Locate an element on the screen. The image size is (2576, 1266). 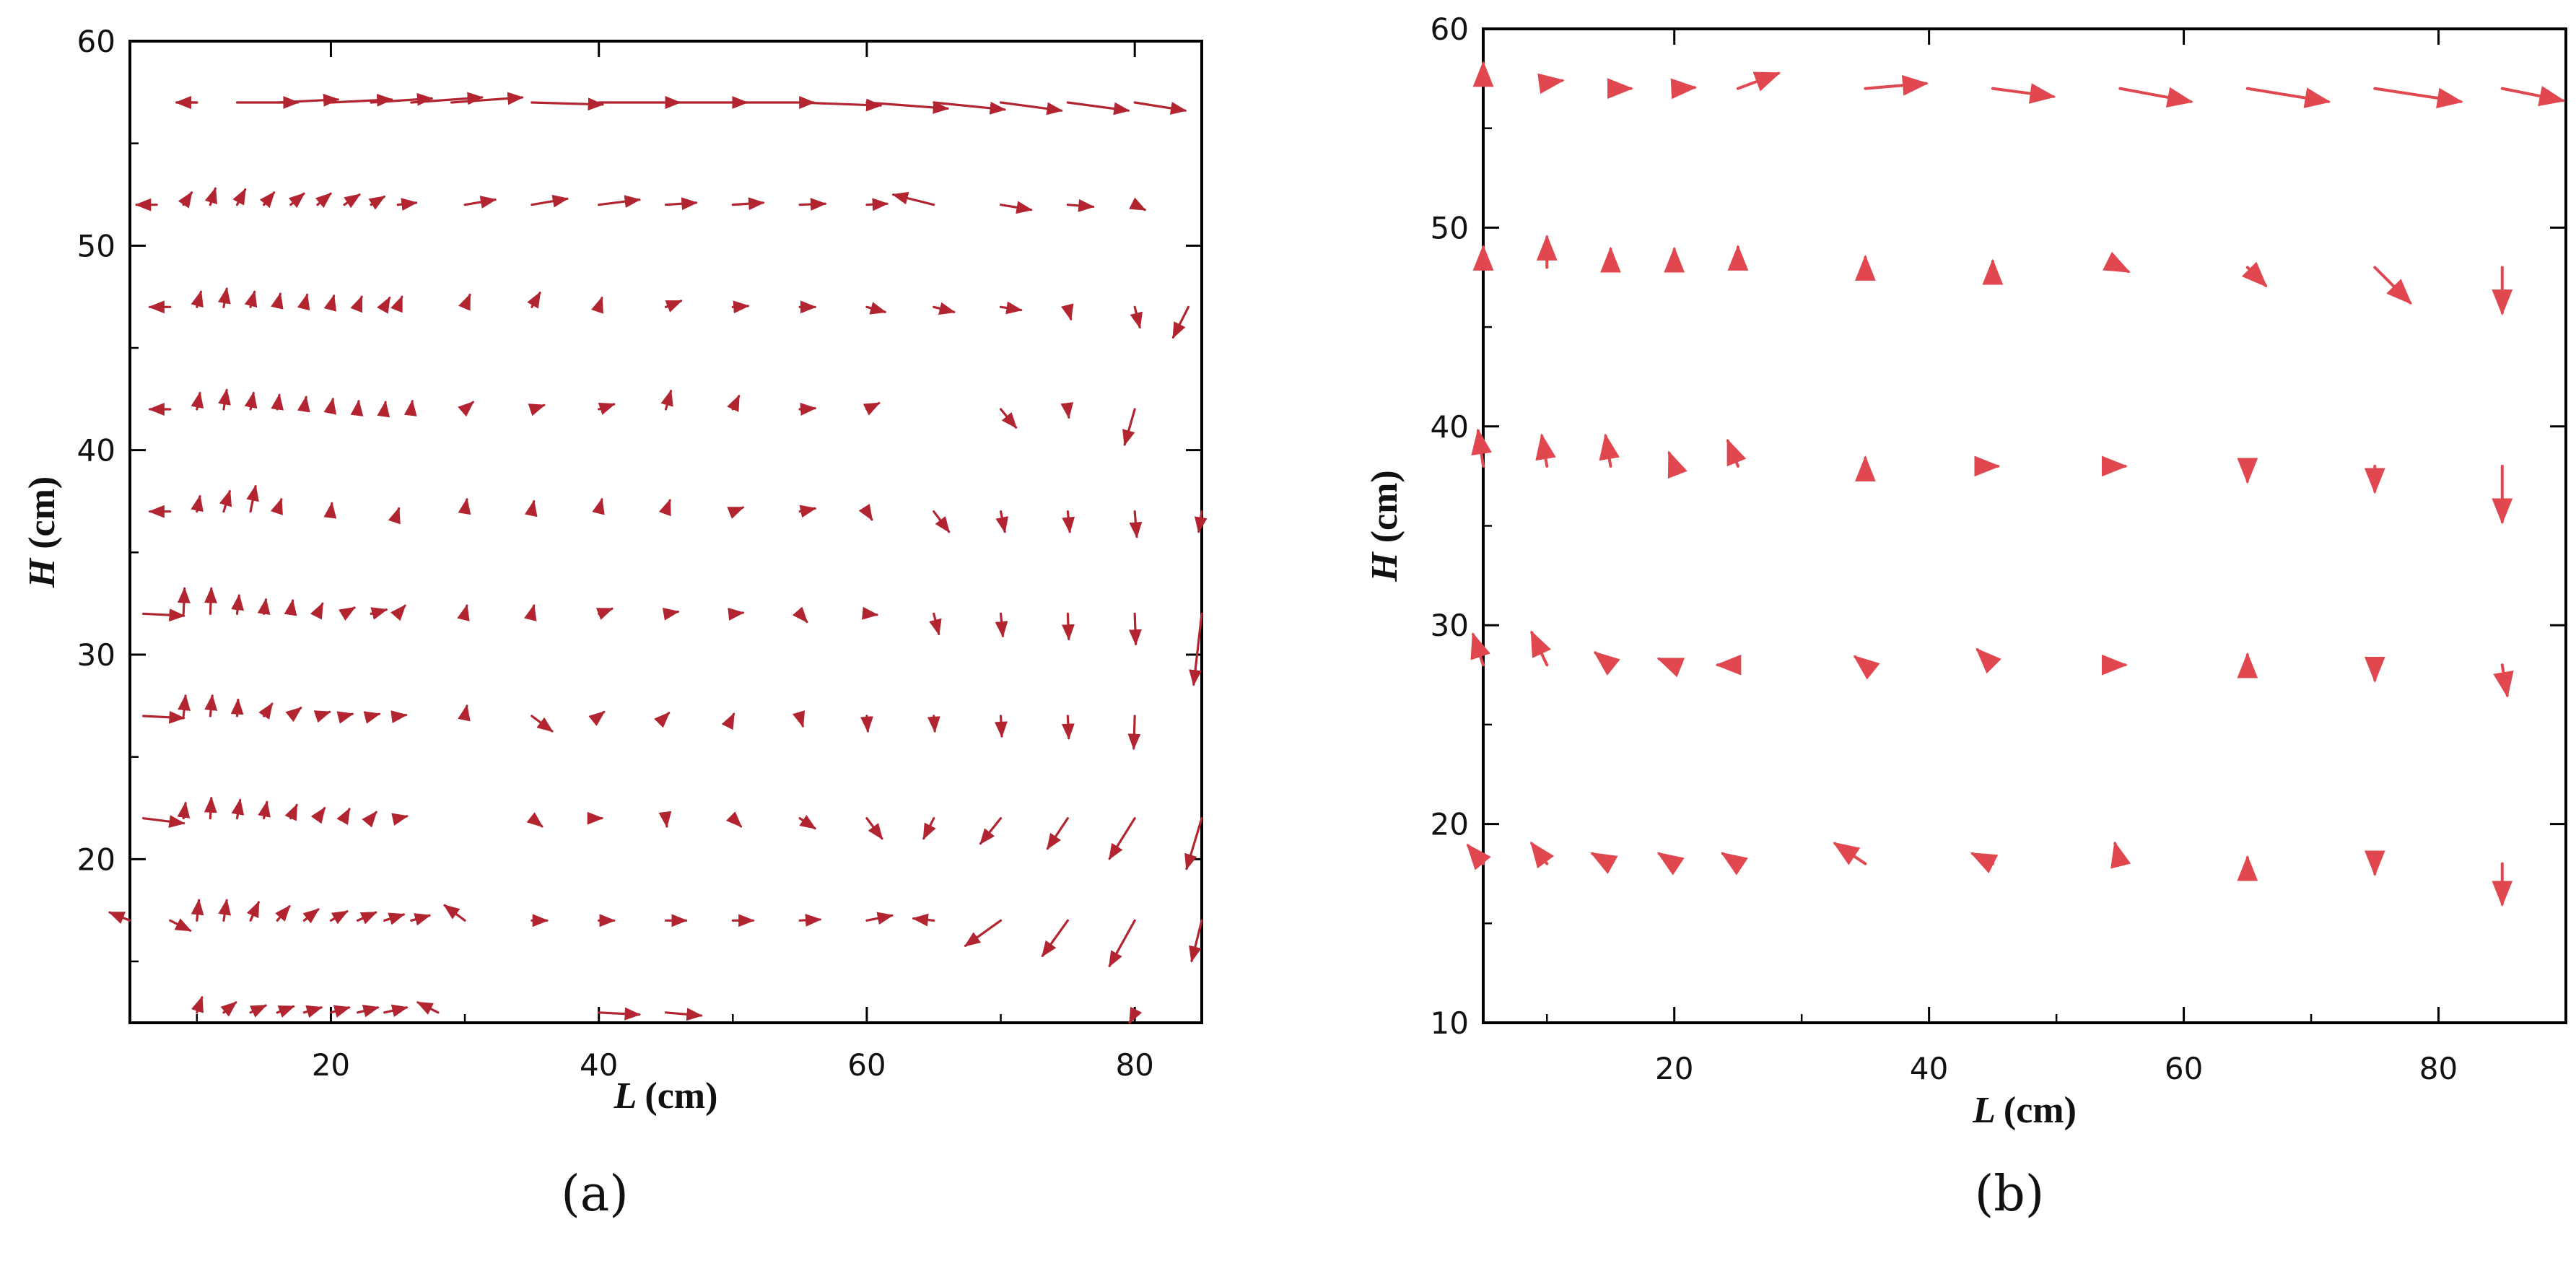
panel-caption-b: (b) is located at coordinates (2009, 1194).